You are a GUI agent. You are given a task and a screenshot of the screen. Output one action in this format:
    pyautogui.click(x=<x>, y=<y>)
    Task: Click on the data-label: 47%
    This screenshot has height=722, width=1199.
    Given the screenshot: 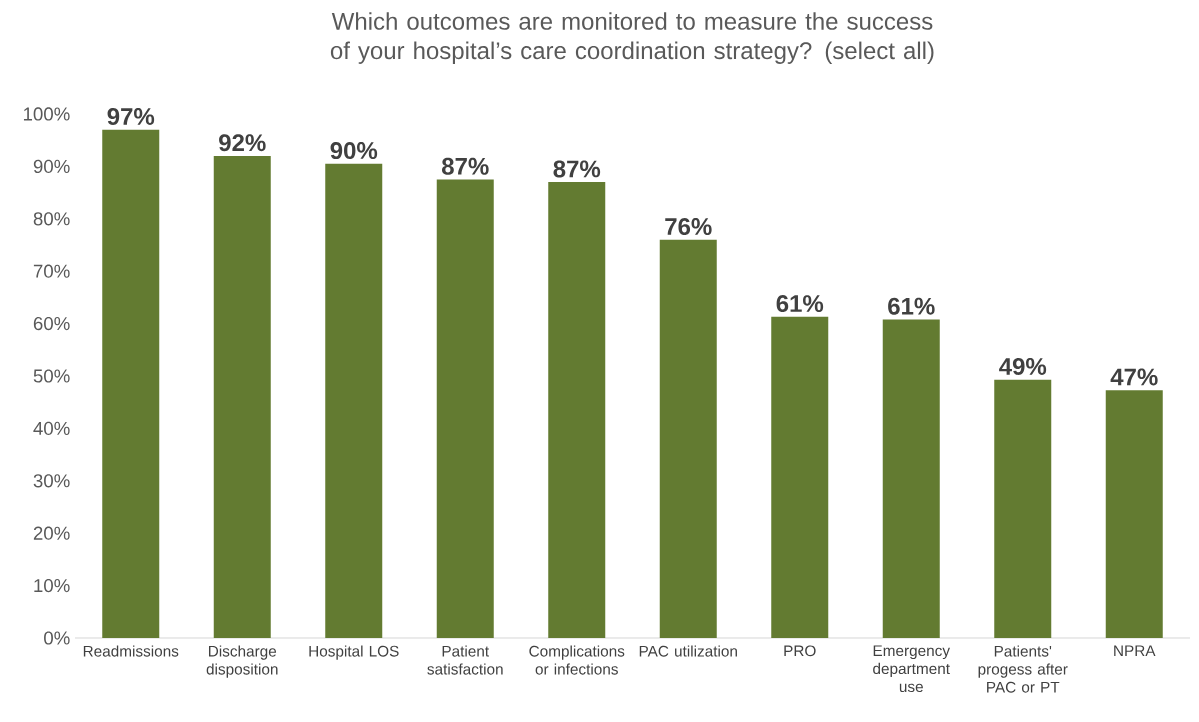 What is the action you would take?
    pyautogui.click(x=1134, y=377)
    